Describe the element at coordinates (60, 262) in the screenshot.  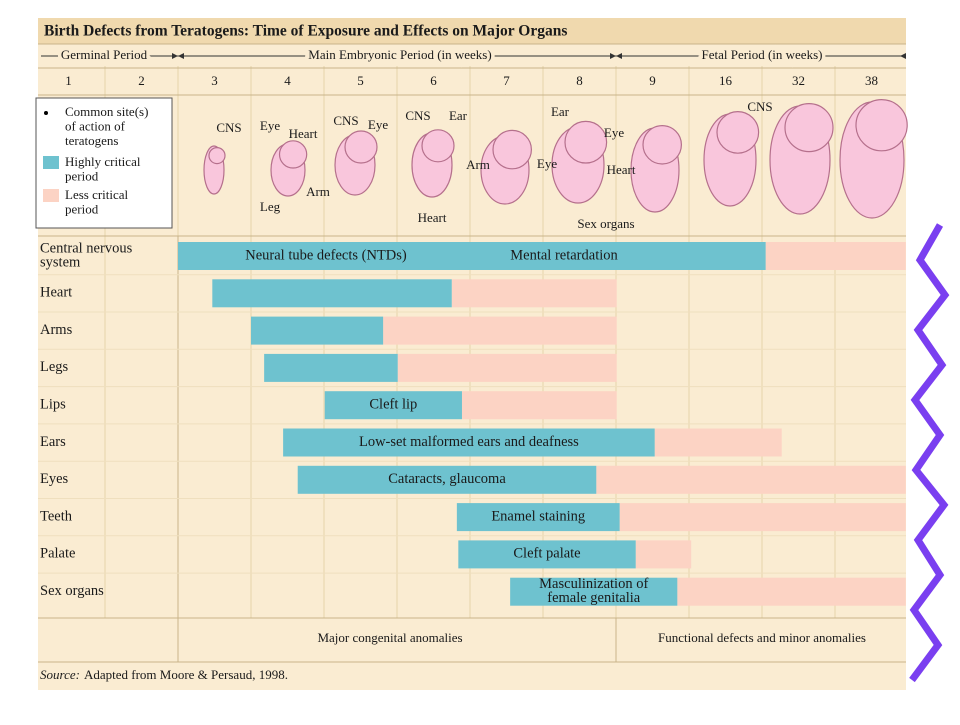
I see `organ-label: system` at that location.